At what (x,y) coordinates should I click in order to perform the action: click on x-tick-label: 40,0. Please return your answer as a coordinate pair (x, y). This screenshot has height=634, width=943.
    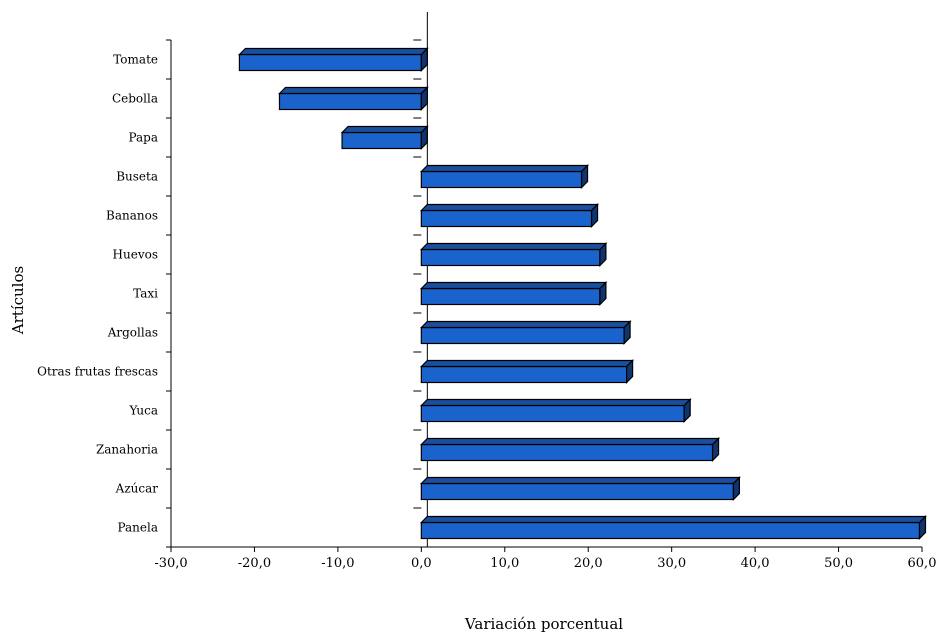
    Looking at the image, I should click on (755, 563).